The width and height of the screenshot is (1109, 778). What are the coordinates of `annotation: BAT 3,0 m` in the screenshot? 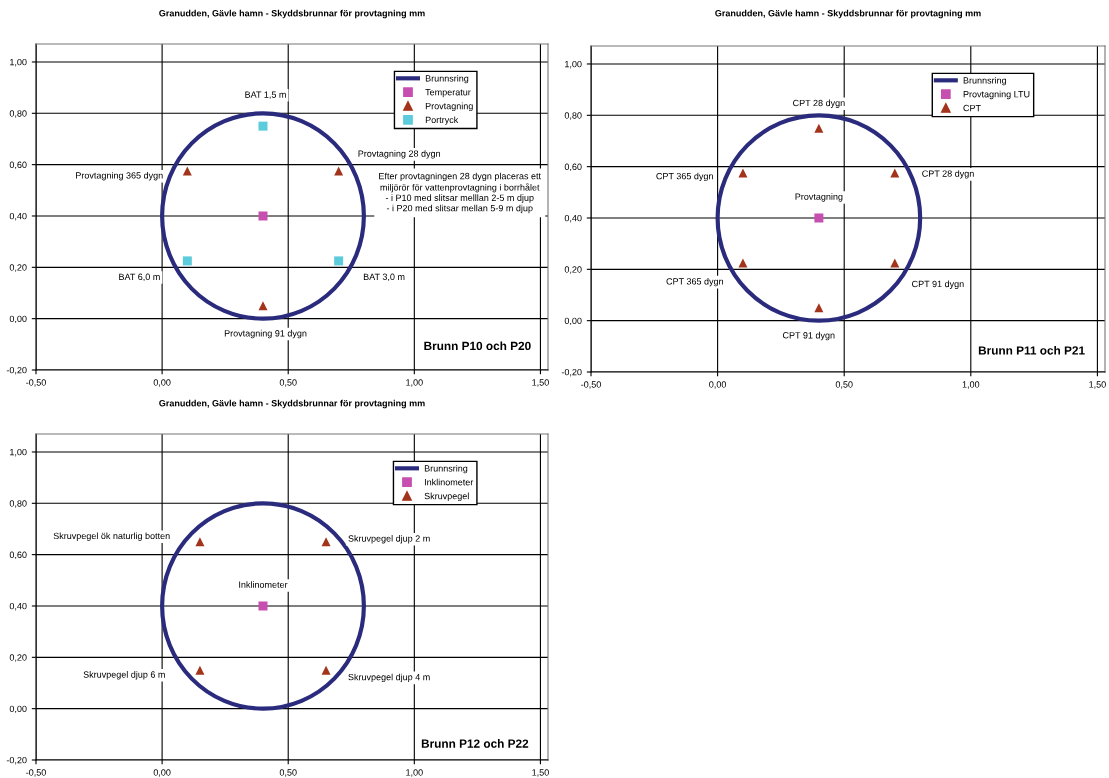 It's located at (384, 277).